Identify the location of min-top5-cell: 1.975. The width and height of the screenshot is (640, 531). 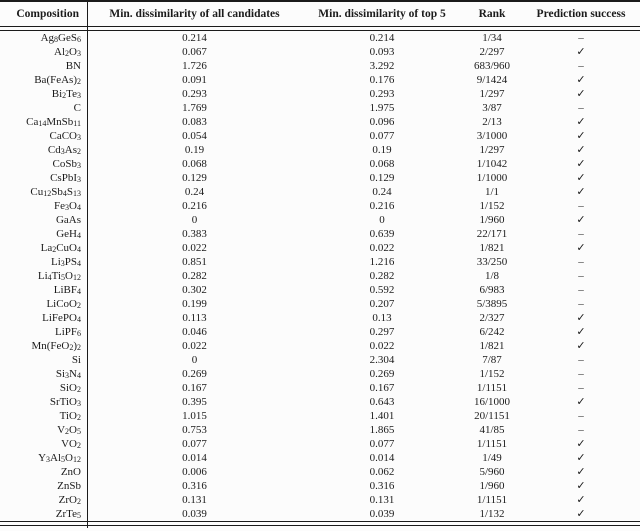
(382, 108).